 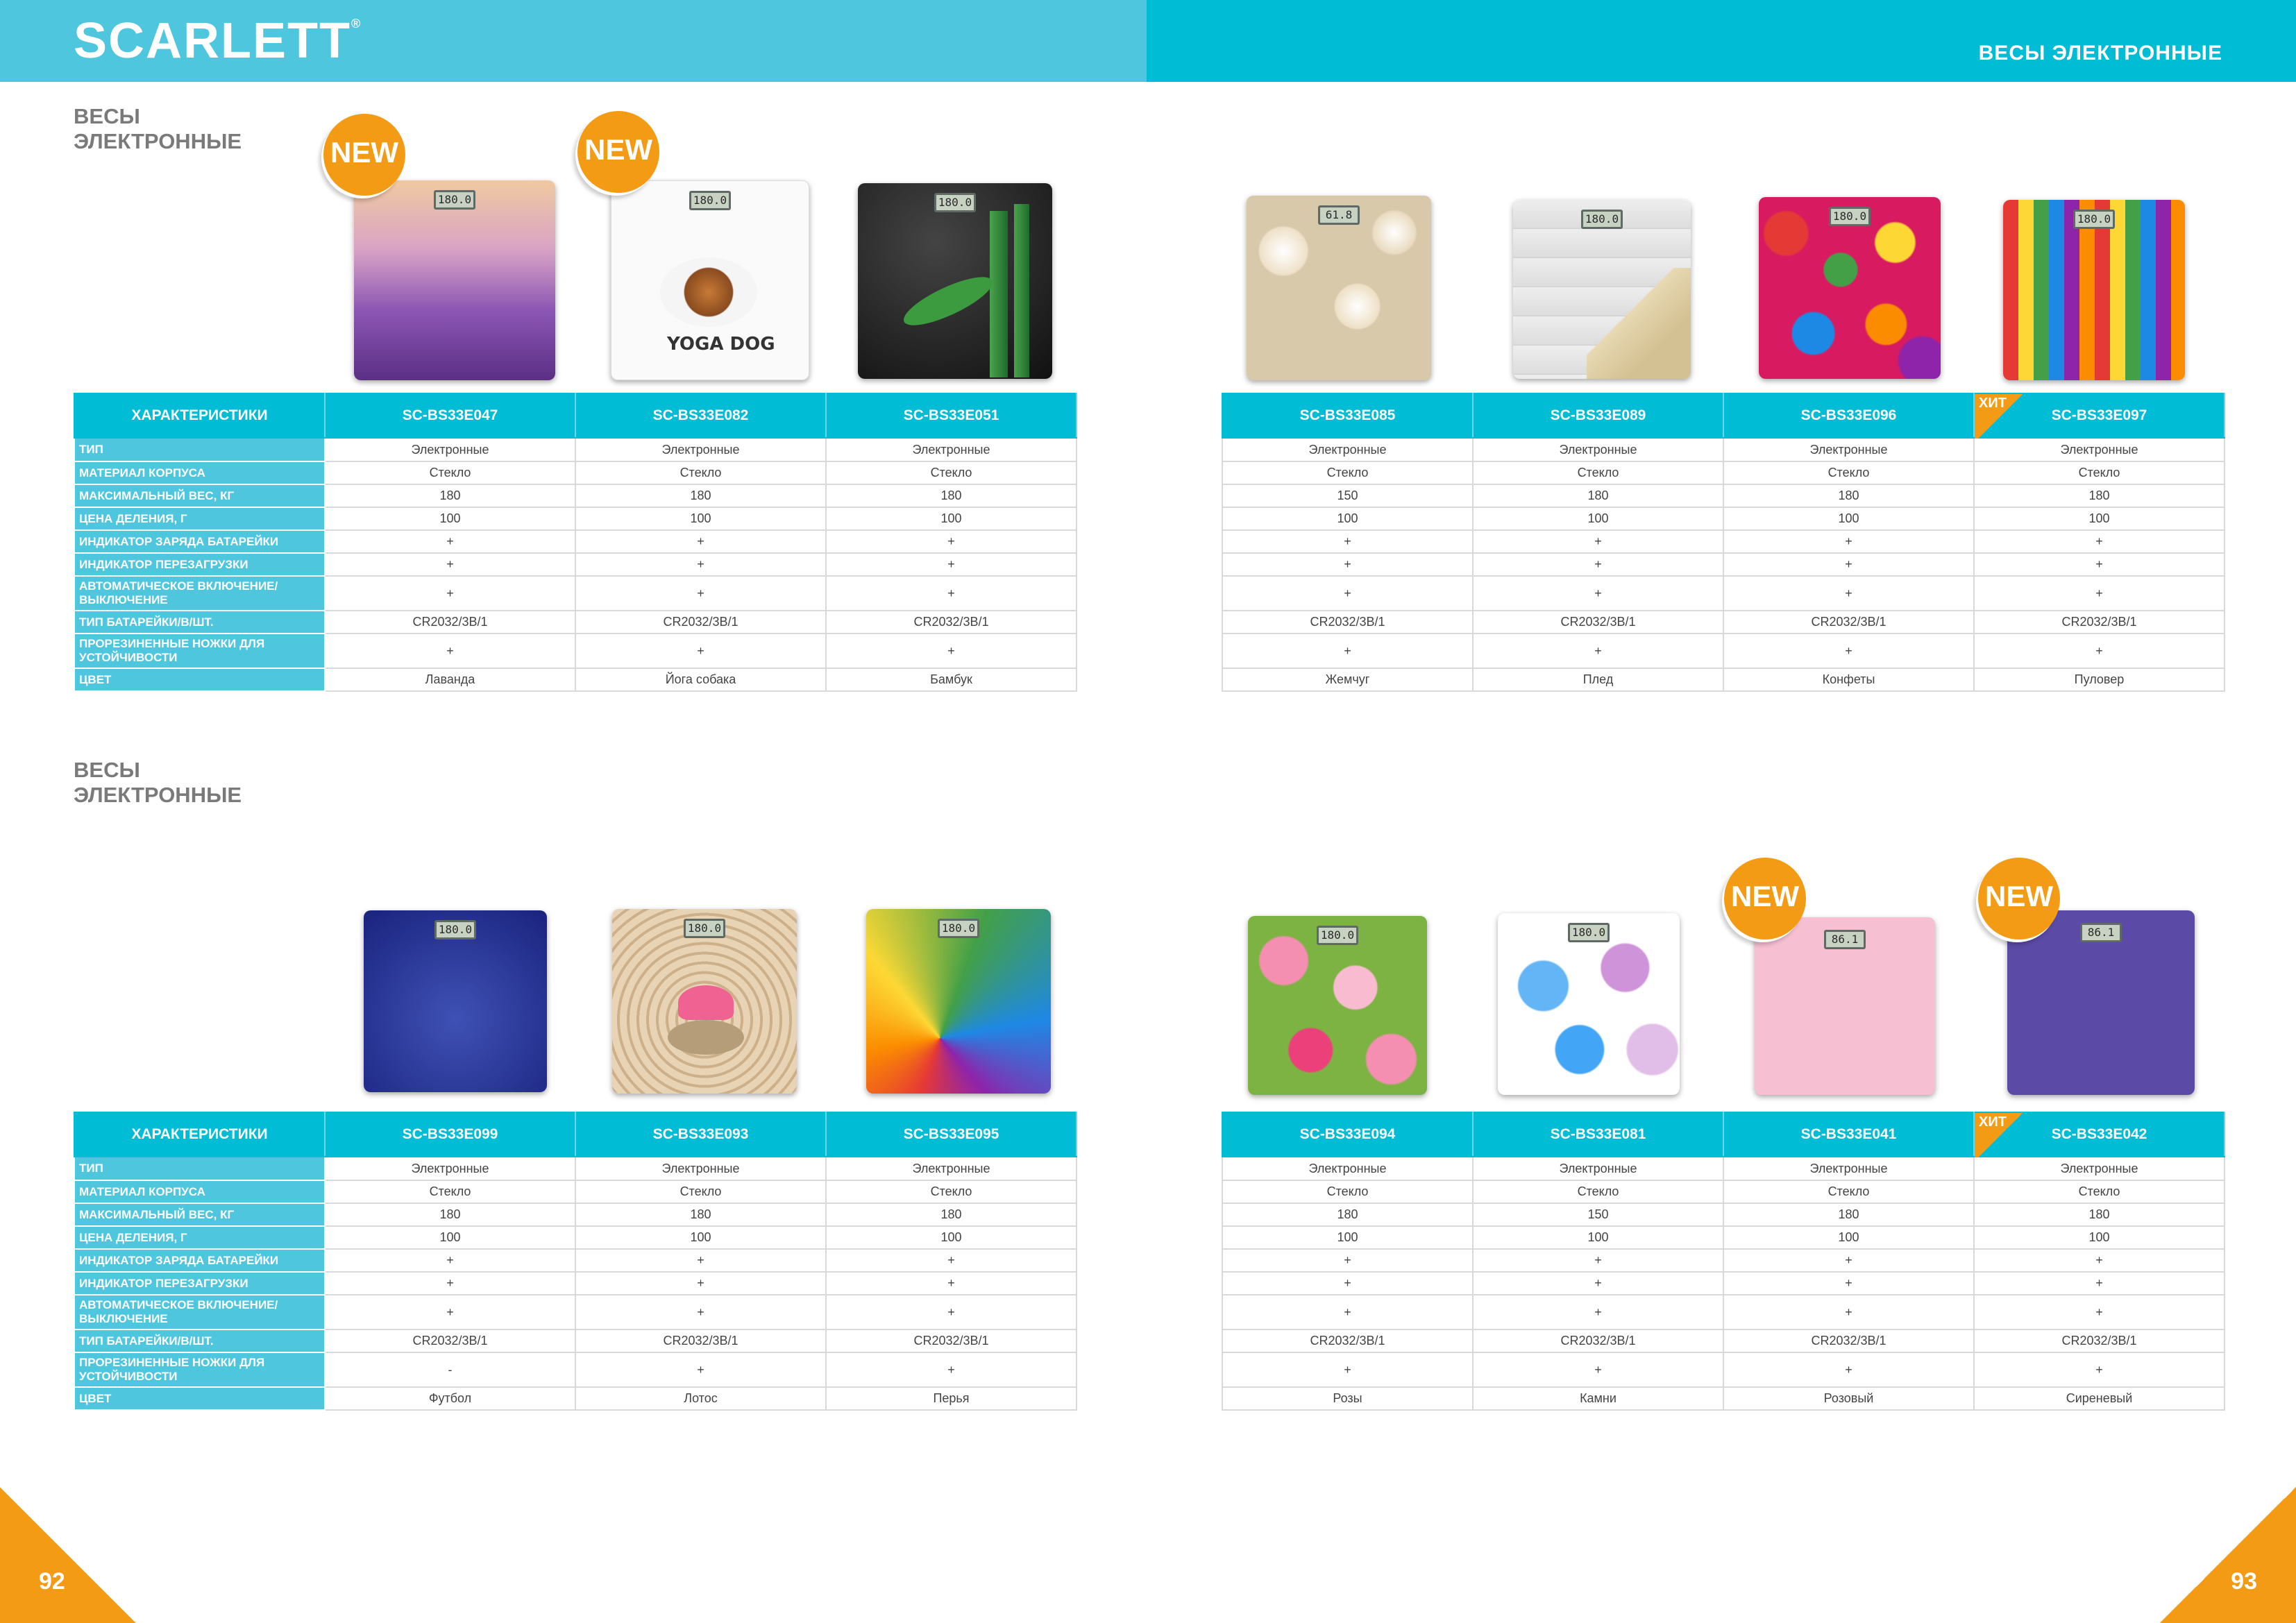 What do you see at coordinates (2100, 53) in the screenshot?
I see `header-title: ВЕСЫ ЭЛЕКТРОННЫЕ` at bounding box center [2100, 53].